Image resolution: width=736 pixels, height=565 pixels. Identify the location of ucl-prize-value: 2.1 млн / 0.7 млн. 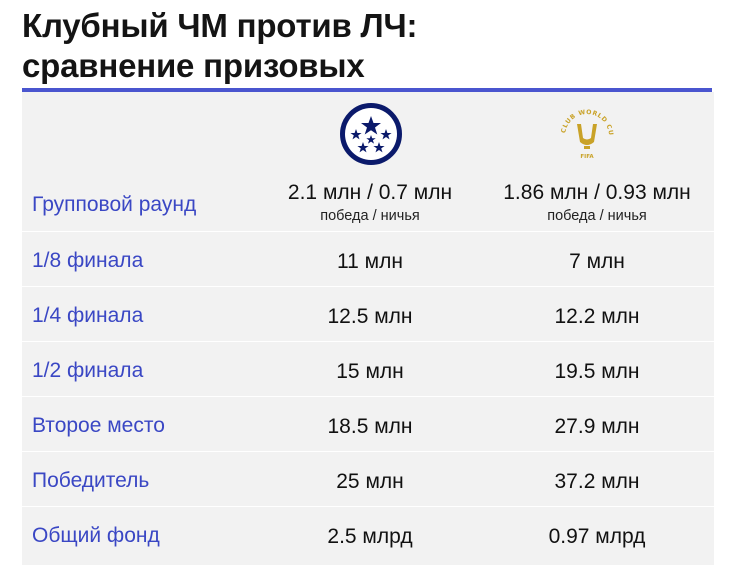
(370, 192).